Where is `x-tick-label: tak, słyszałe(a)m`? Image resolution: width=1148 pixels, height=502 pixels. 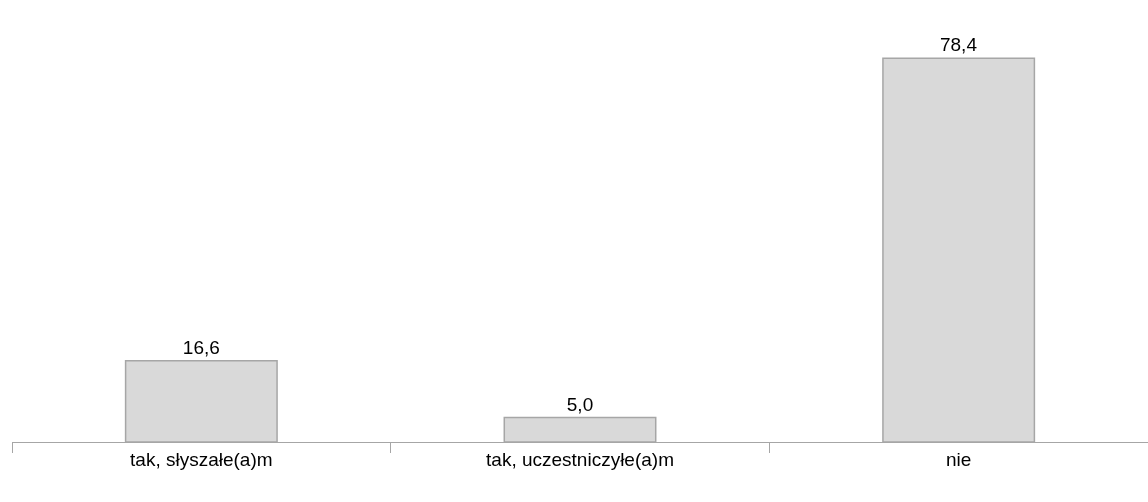
x-tick-label: tak, słyszałe(a)m is located at coordinates (201, 459).